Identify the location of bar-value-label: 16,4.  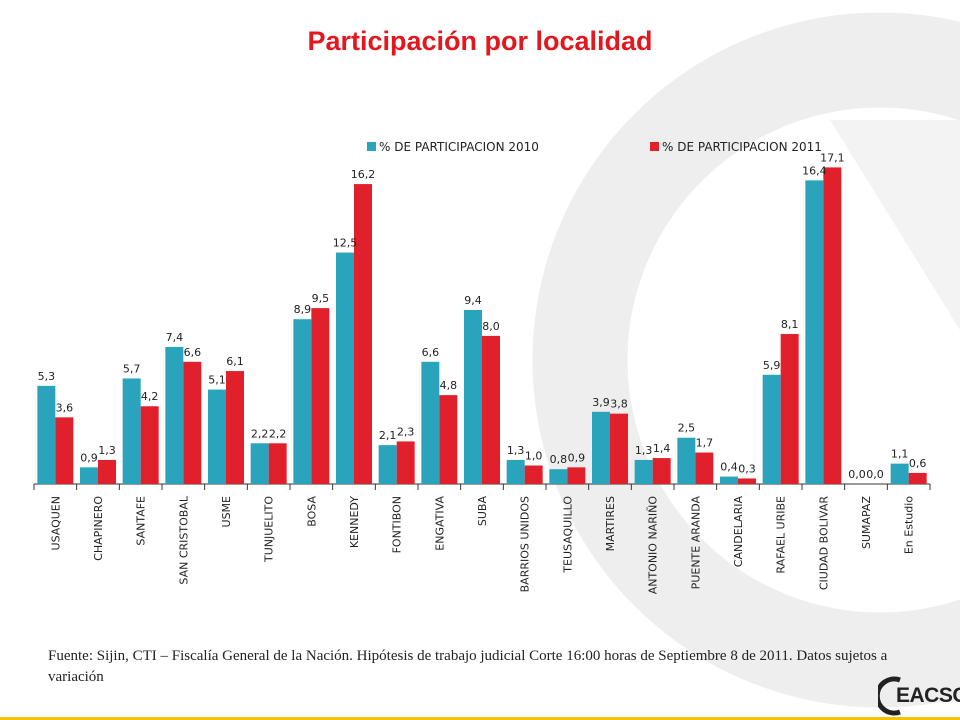
(814, 170).